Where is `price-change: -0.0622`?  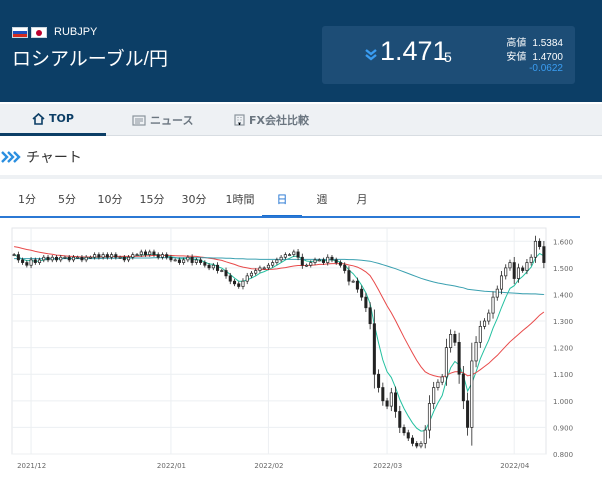
price-change: -0.0622 is located at coordinates (546, 68).